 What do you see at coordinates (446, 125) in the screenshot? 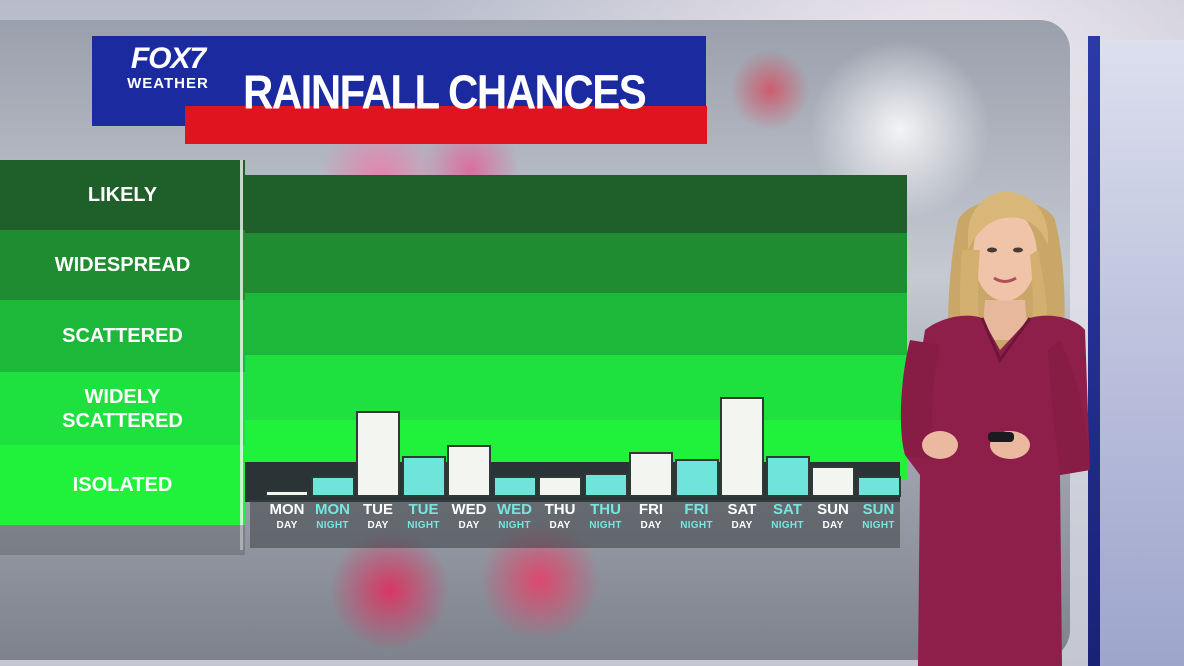
I see `header-accent-stripe` at bounding box center [446, 125].